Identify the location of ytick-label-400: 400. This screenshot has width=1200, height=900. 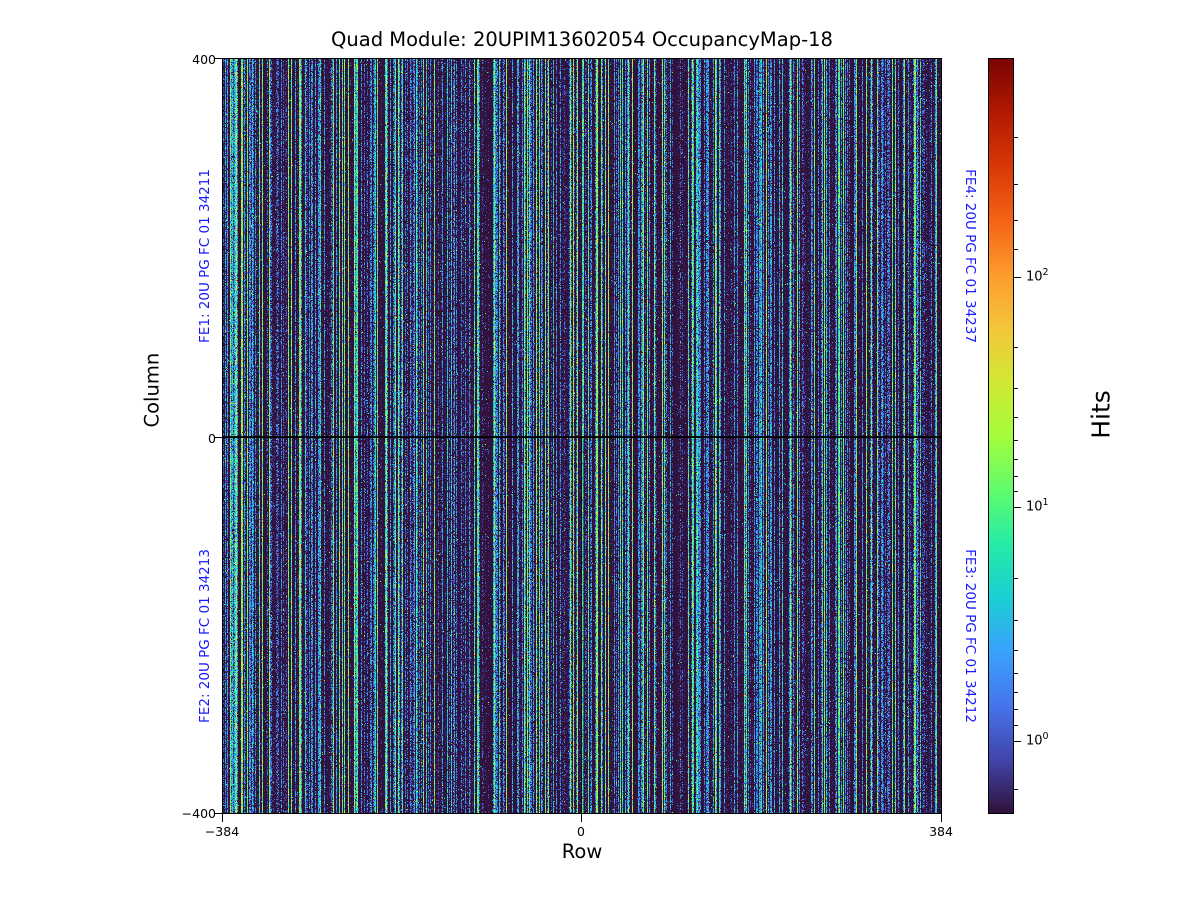
(204, 59).